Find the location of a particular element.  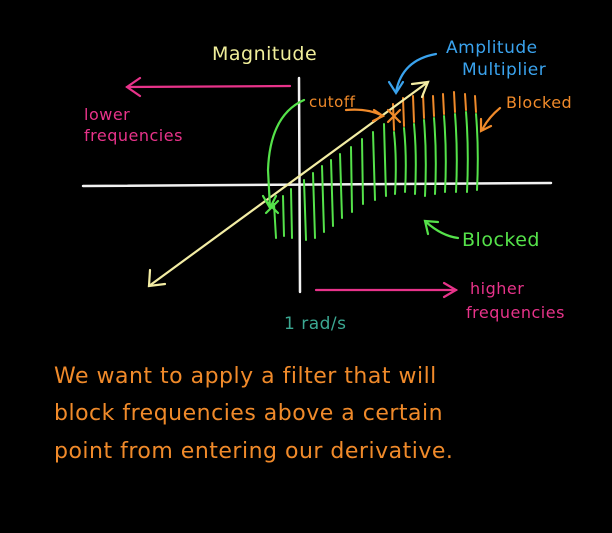

caption-line-2: block frequencies above a certain is located at coordinates (248, 413).